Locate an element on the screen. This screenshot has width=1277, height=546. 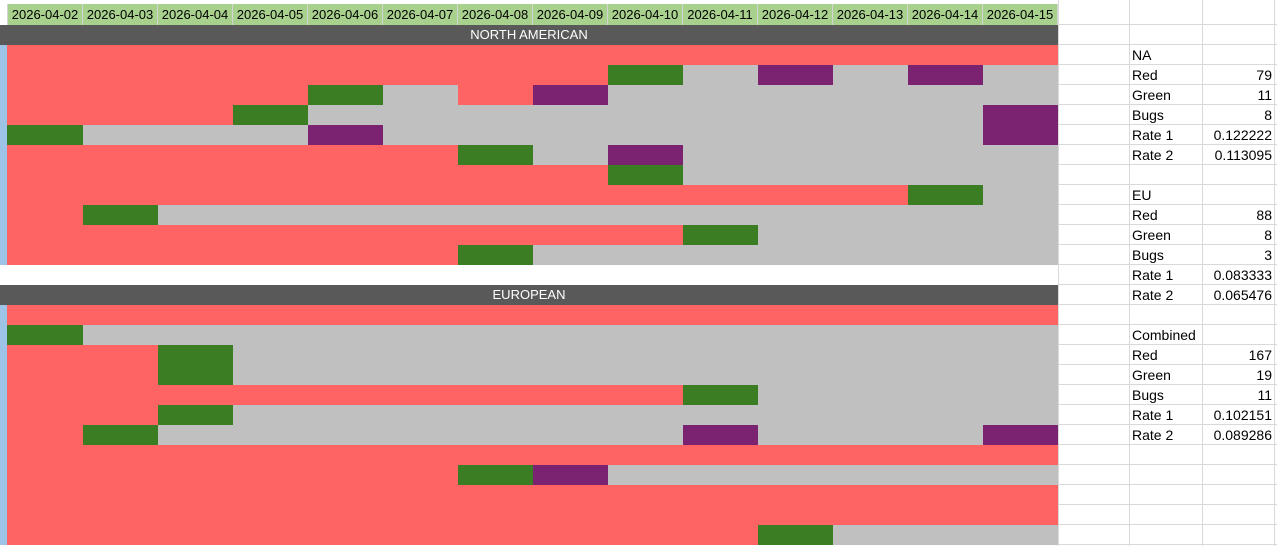
date-header-cell: 2026-04-06 is located at coordinates (345, 14).